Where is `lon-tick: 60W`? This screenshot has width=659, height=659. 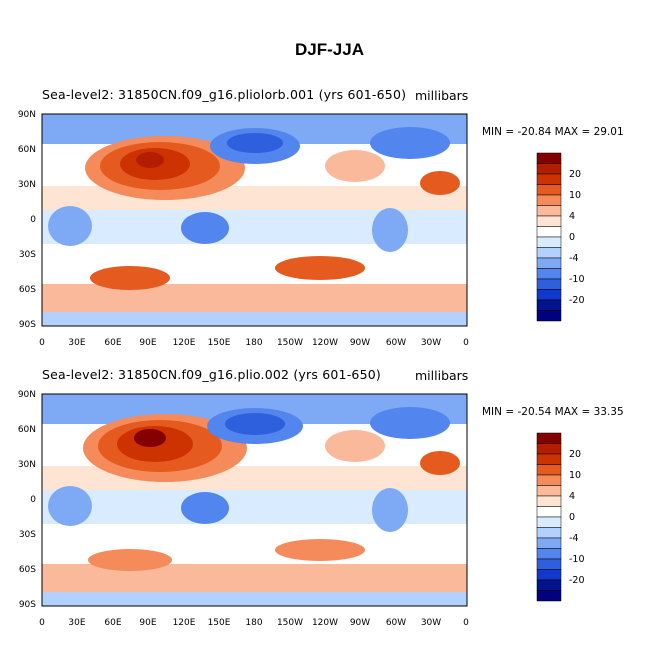 lon-tick: 60W is located at coordinates (396, 343).